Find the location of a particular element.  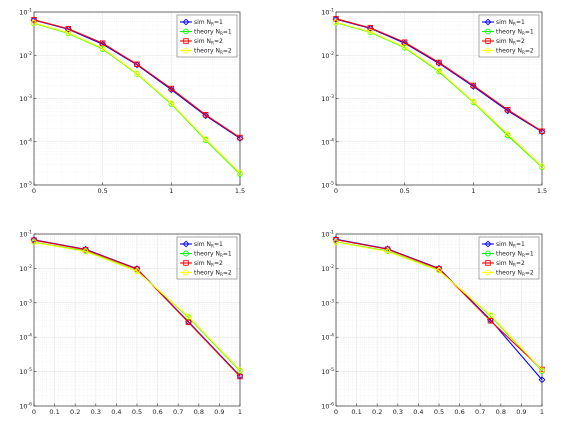

x-tick-label: 0.8 is located at coordinates (199, 412).